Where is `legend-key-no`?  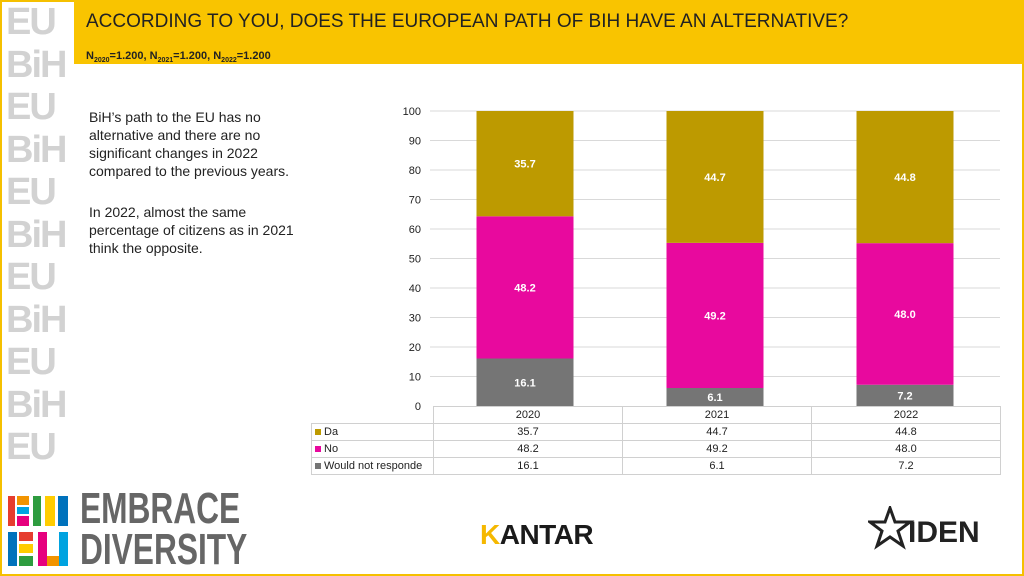
legend-key-no is located at coordinates (318, 449).